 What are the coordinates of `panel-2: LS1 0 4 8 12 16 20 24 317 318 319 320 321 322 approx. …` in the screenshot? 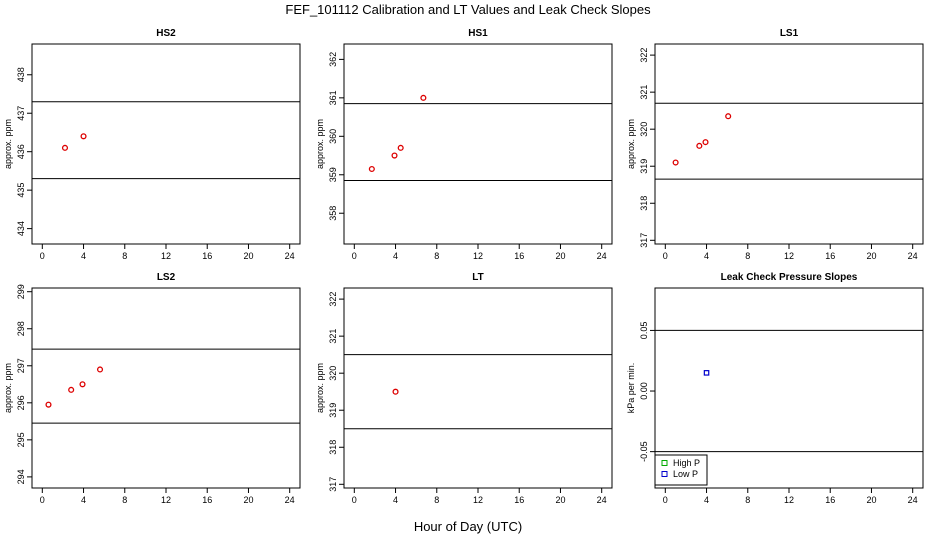 It's located at (775, 144).